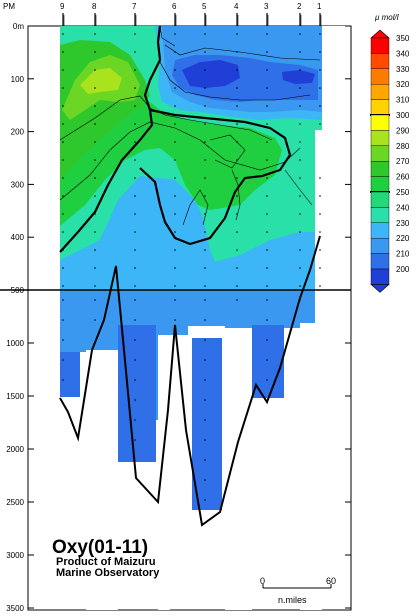 This screenshot has width=416, height=616. Describe the element at coordinates (18, 132) in the screenshot. I see `y-tick-label: 200` at that location.